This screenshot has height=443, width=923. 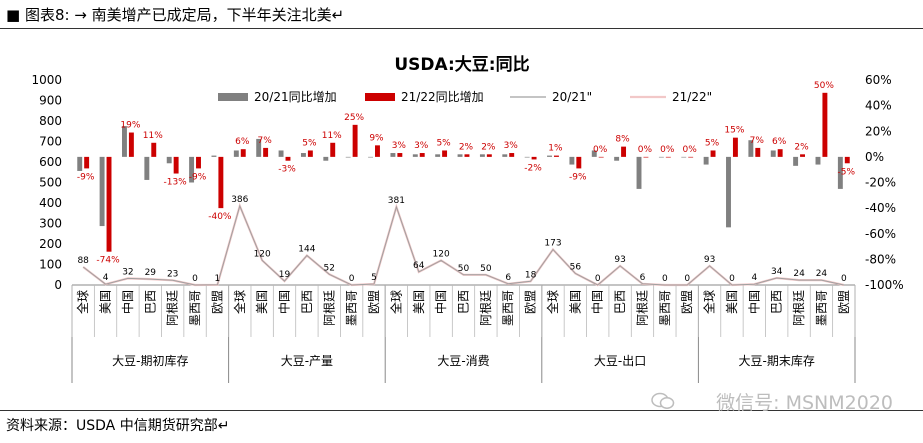 What do you see at coordinates (620, 361) in the screenshot?
I see `group-label: 大豆-出口` at bounding box center [620, 361].